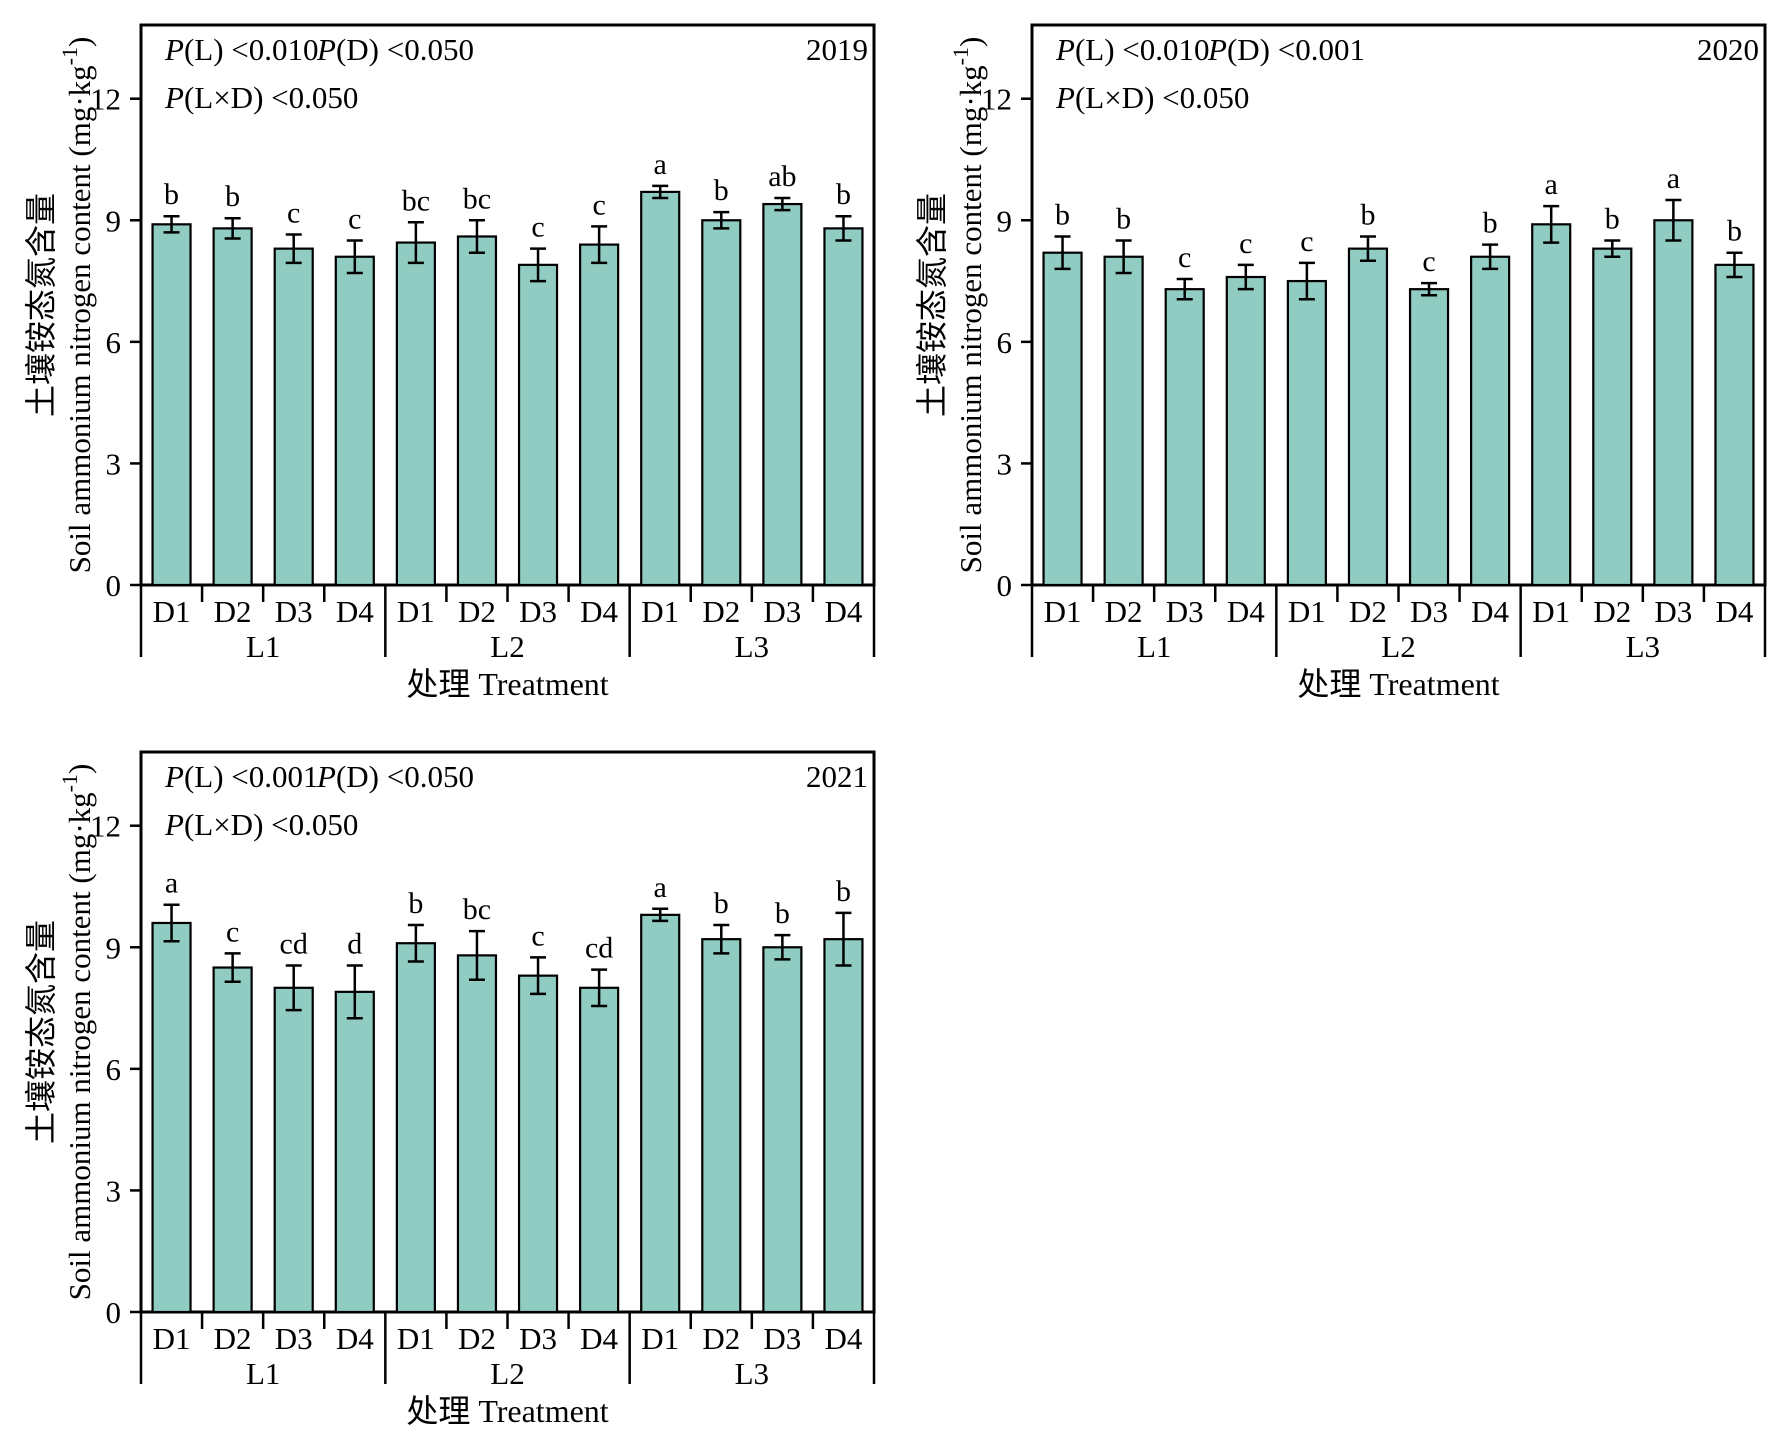 The image size is (1783, 1429). Describe the element at coordinates (395, 49) in the screenshot. I see `p-value-D: P(D) <0.050` at that location.